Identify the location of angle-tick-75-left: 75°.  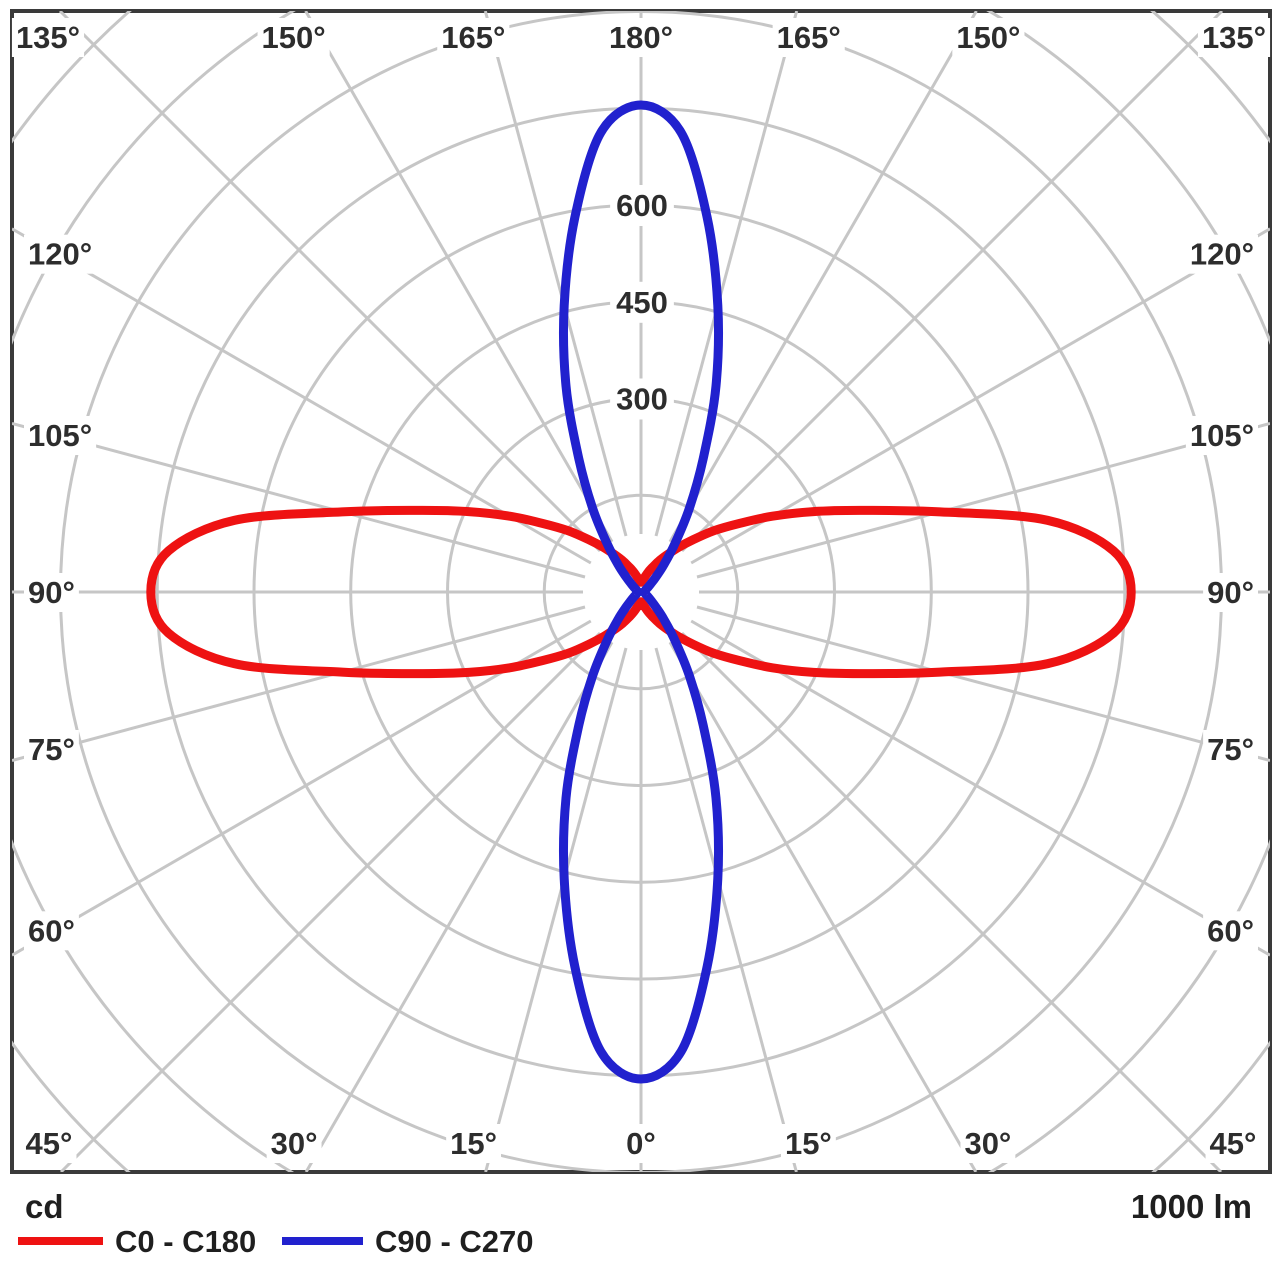
(51, 749).